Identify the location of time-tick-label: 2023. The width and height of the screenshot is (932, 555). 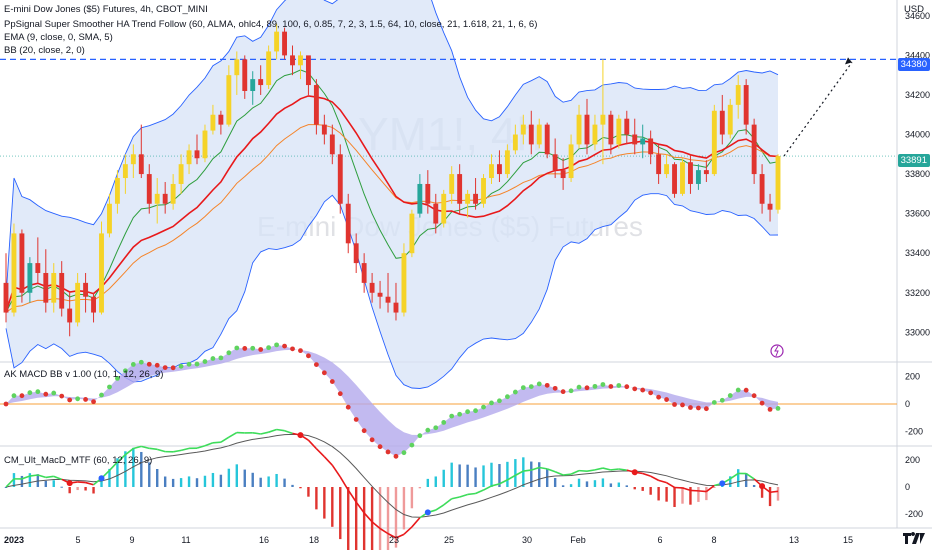
(14, 540).